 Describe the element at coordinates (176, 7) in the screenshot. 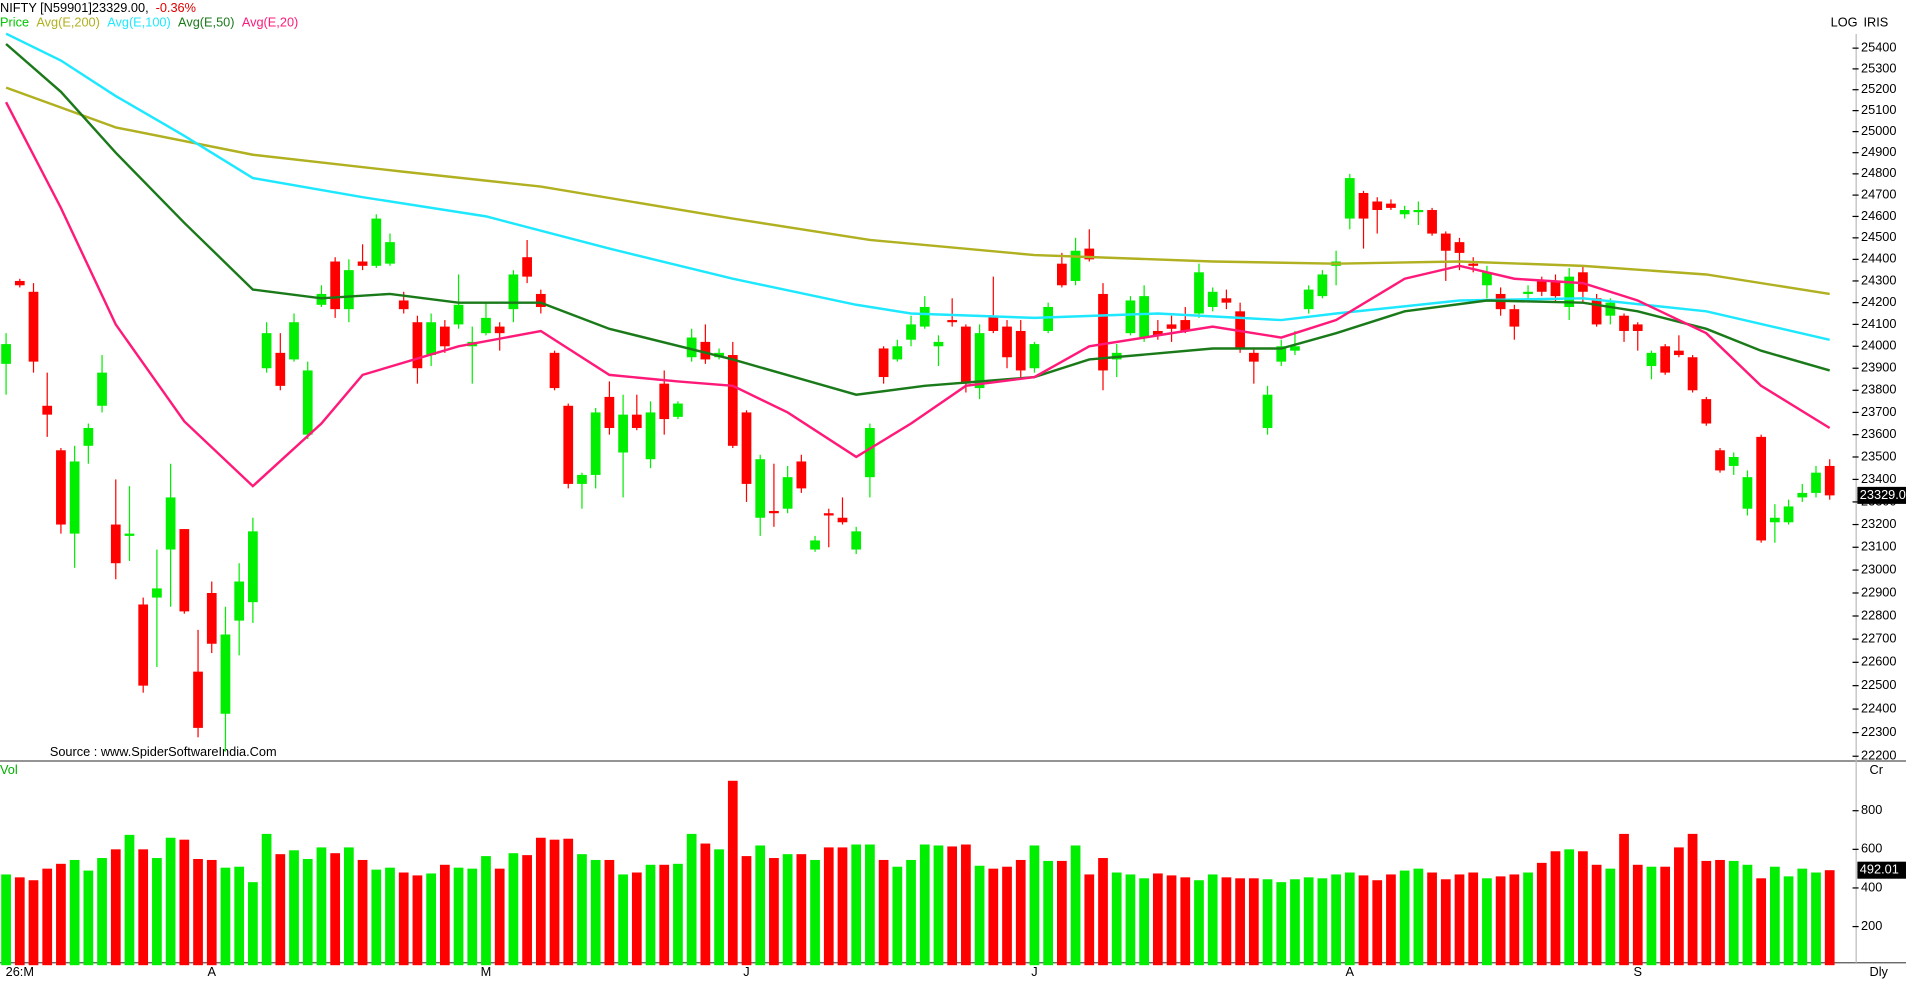

I see `change-label: -0.36%` at that location.